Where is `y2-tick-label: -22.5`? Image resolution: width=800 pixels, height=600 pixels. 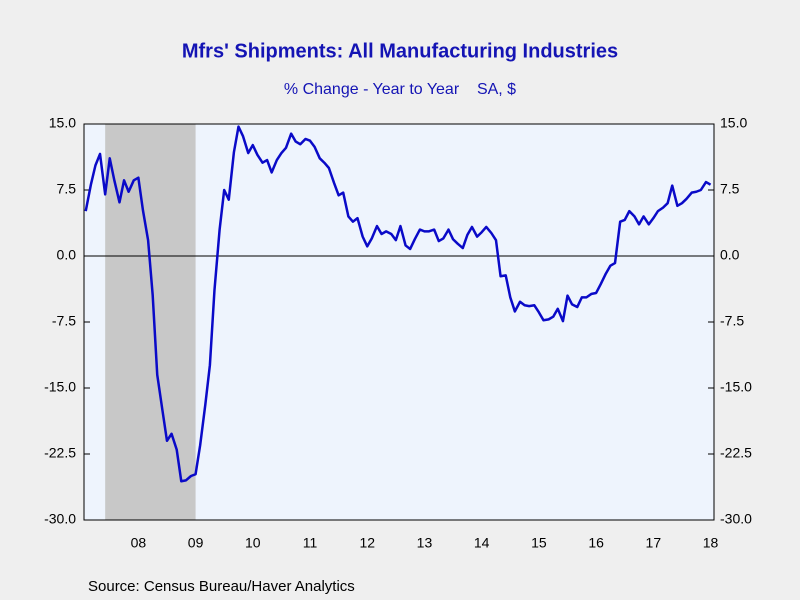 y2-tick-label: -22.5 is located at coordinates (736, 453).